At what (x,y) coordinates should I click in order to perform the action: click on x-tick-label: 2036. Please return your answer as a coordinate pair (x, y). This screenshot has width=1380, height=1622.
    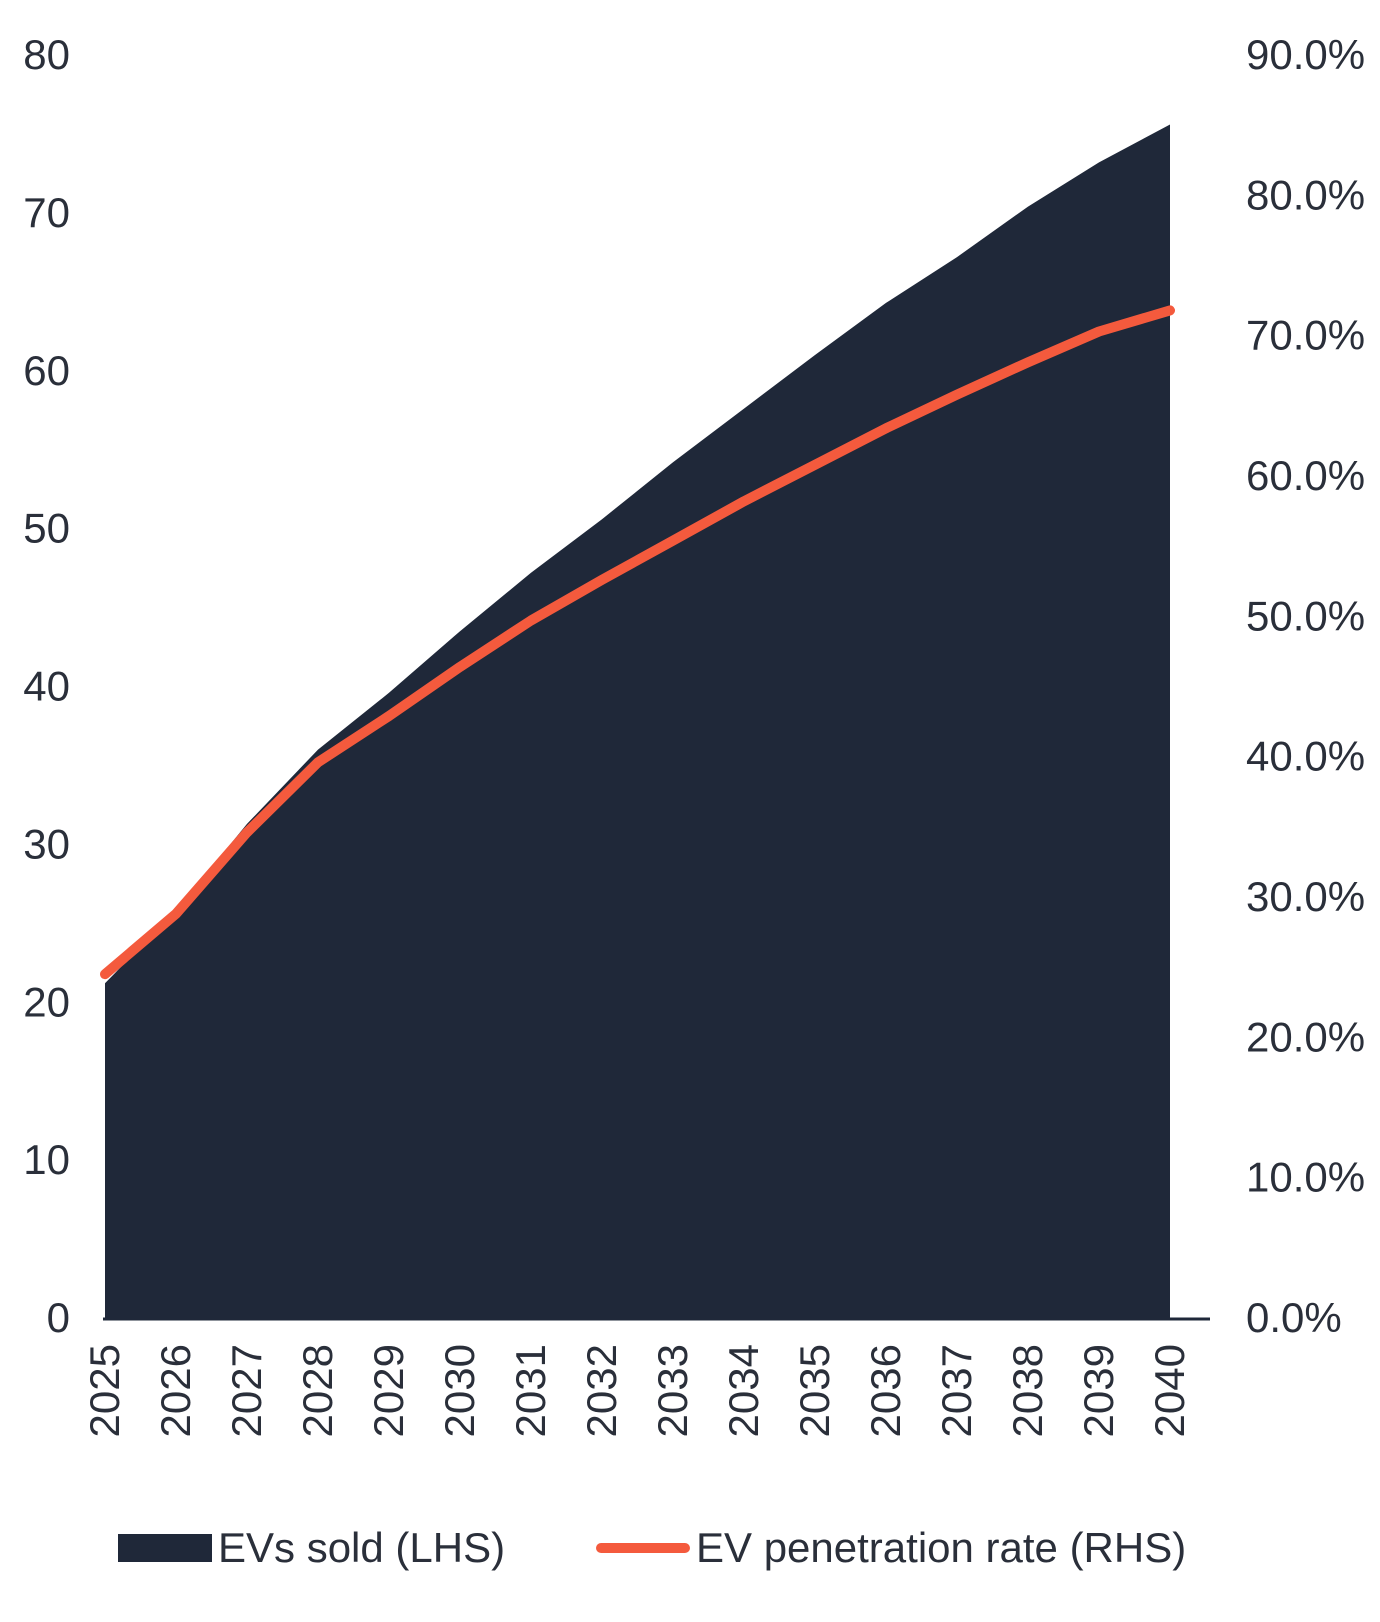
    Looking at the image, I should click on (885, 1390).